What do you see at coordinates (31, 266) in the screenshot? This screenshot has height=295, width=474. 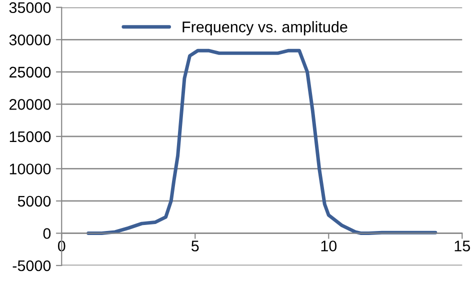 I see `y-tick-label: -5000` at bounding box center [31, 266].